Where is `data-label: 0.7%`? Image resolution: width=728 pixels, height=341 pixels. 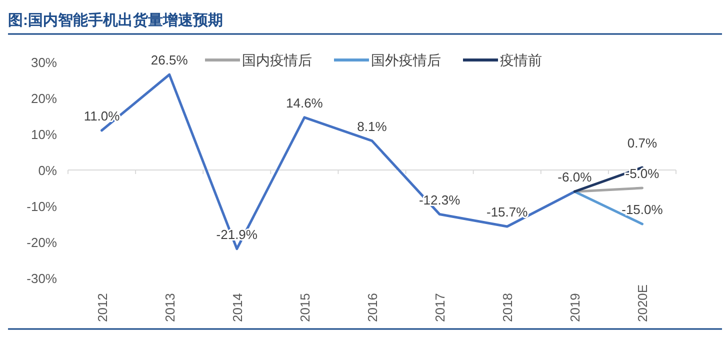
data-label: 0.7% is located at coordinates (642, 142).